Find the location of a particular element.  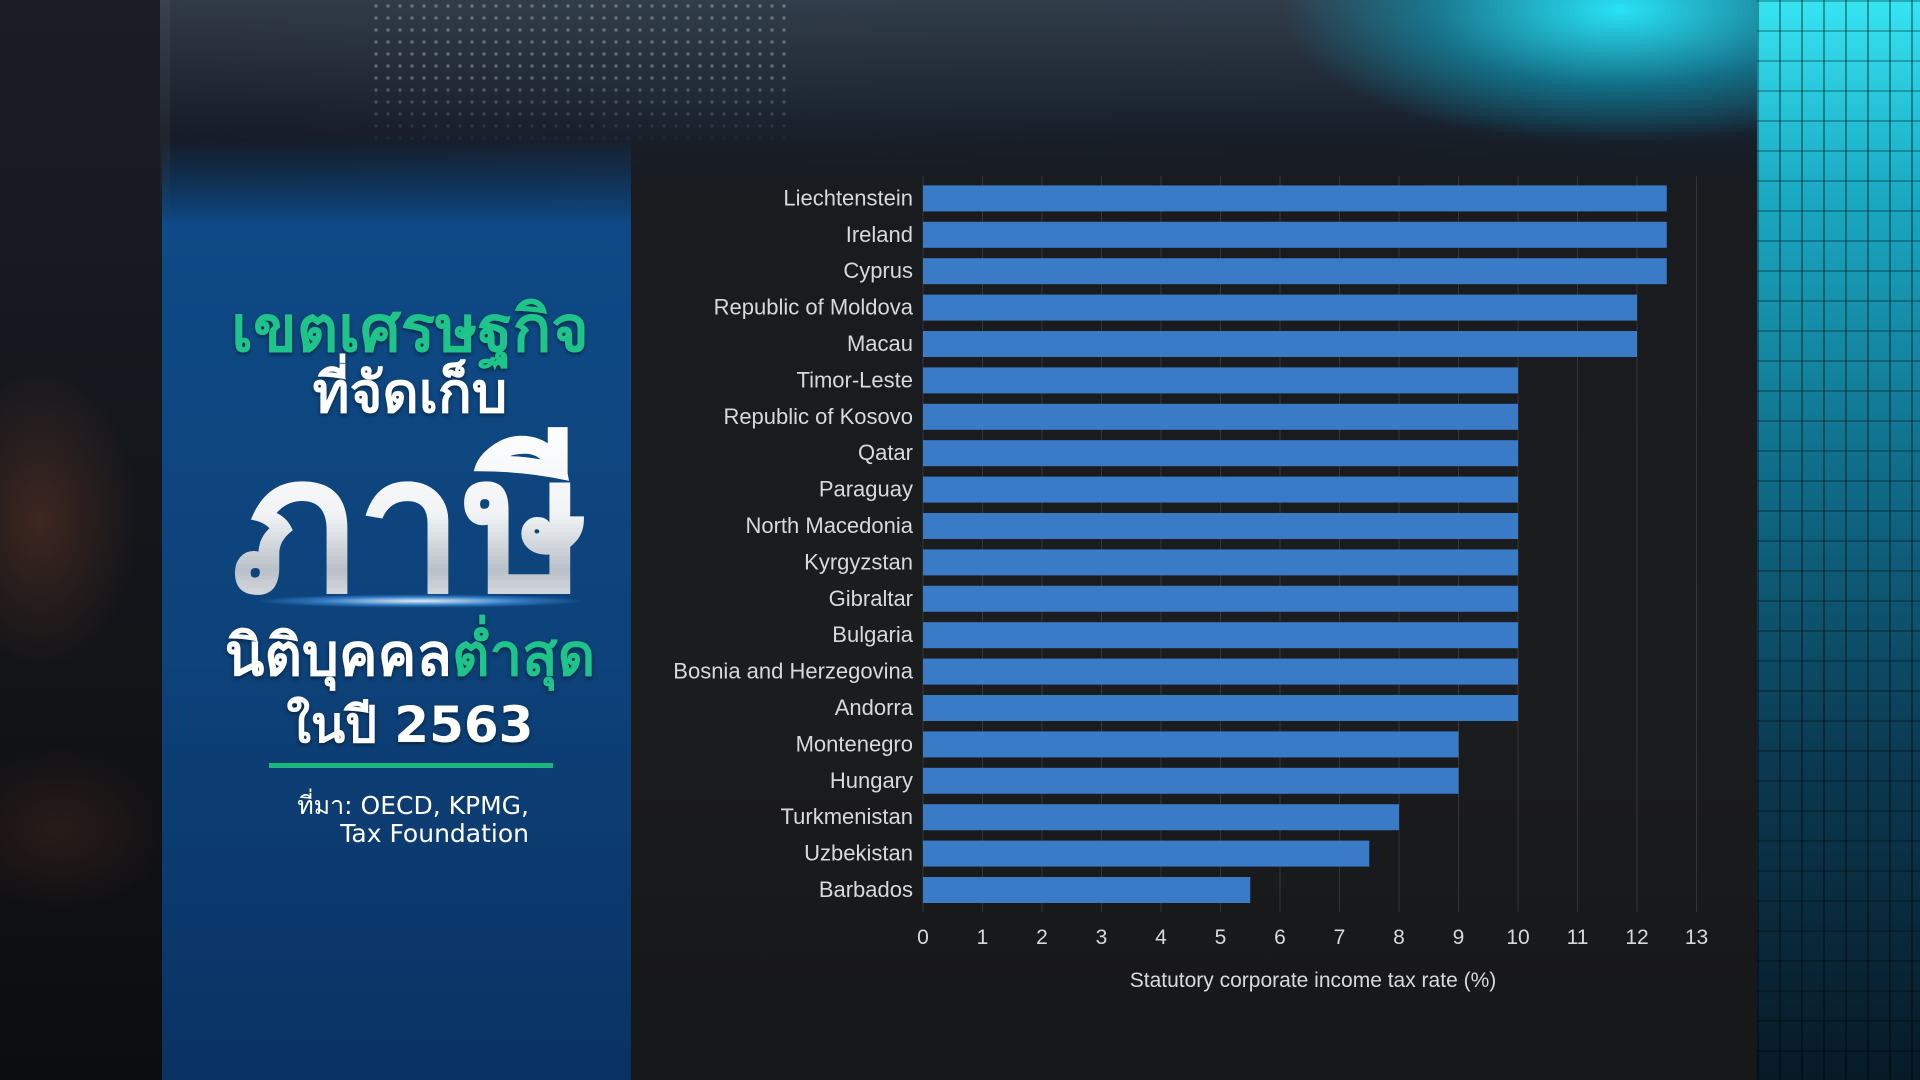

bar-north-macedonia is located at coordinates (1220, 526).